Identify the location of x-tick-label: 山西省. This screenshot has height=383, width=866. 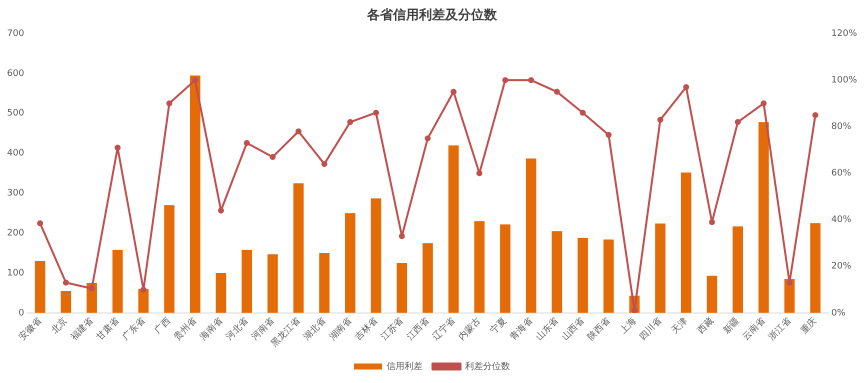
(573, 329).